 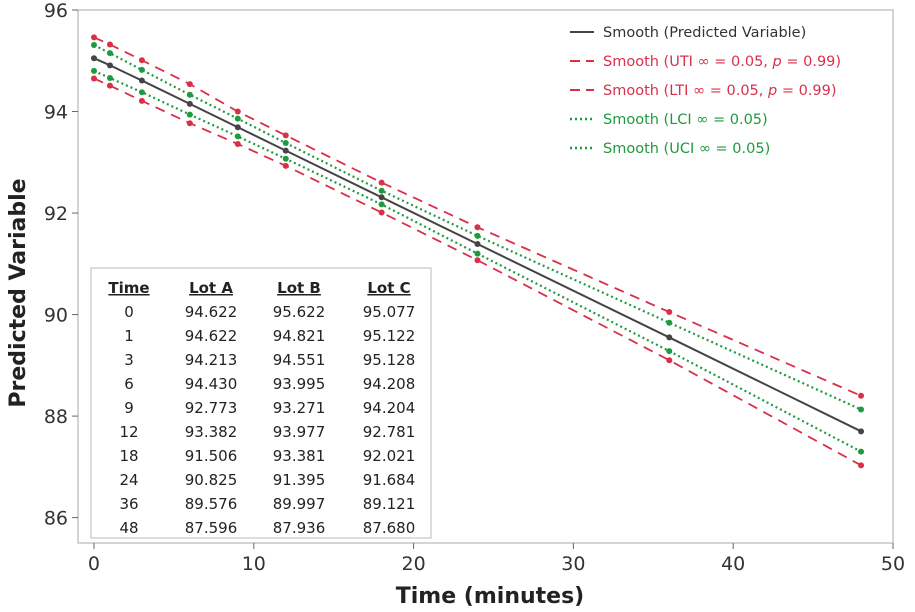 I want to click on table-cell: 93.382, so click(x=211, y=432).